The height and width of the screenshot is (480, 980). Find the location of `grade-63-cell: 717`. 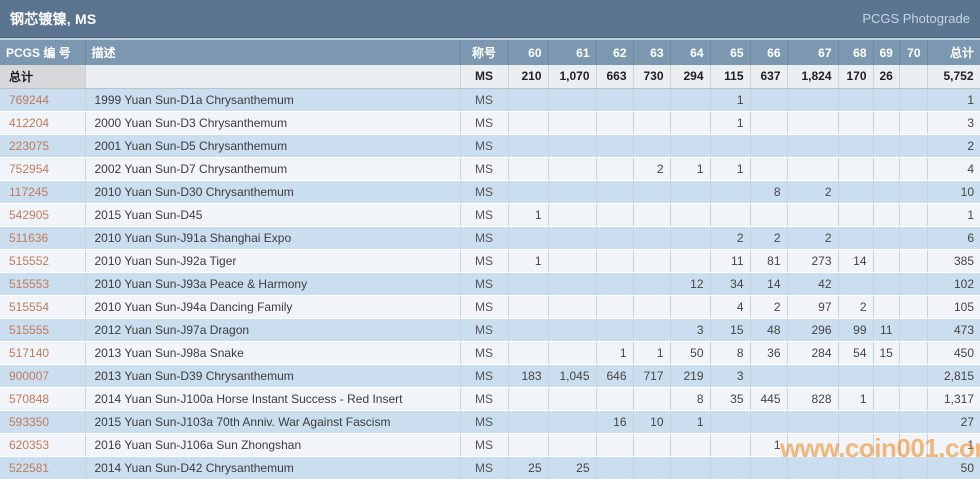

grade-63-cell: 717 is located at coordinates (652, 376).